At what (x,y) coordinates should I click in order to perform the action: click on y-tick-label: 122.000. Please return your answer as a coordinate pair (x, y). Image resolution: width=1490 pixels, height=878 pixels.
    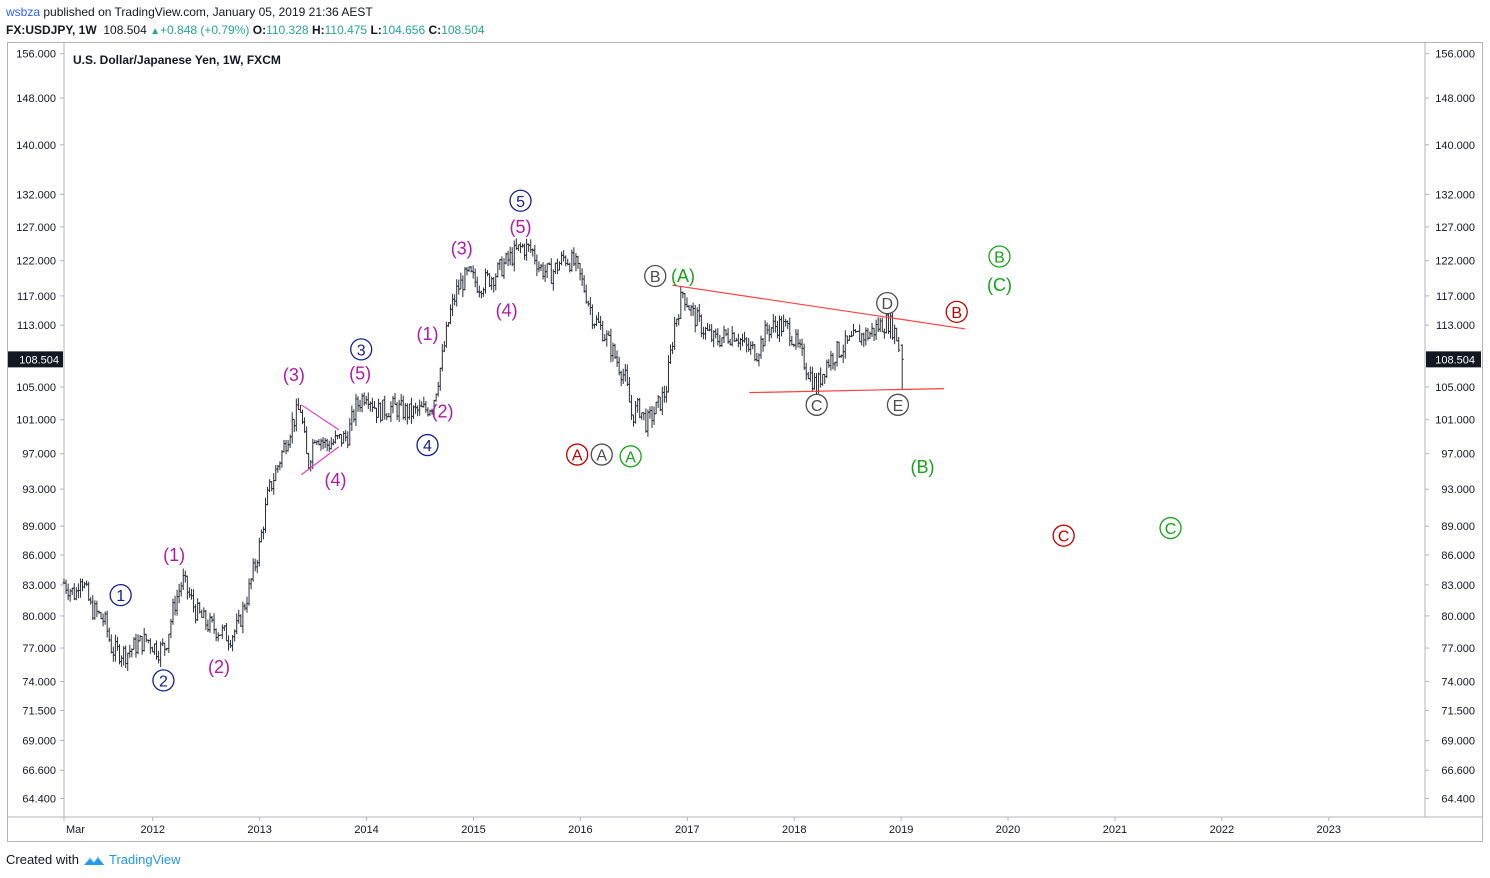
    Looking at the image, I should click on (36, 262).